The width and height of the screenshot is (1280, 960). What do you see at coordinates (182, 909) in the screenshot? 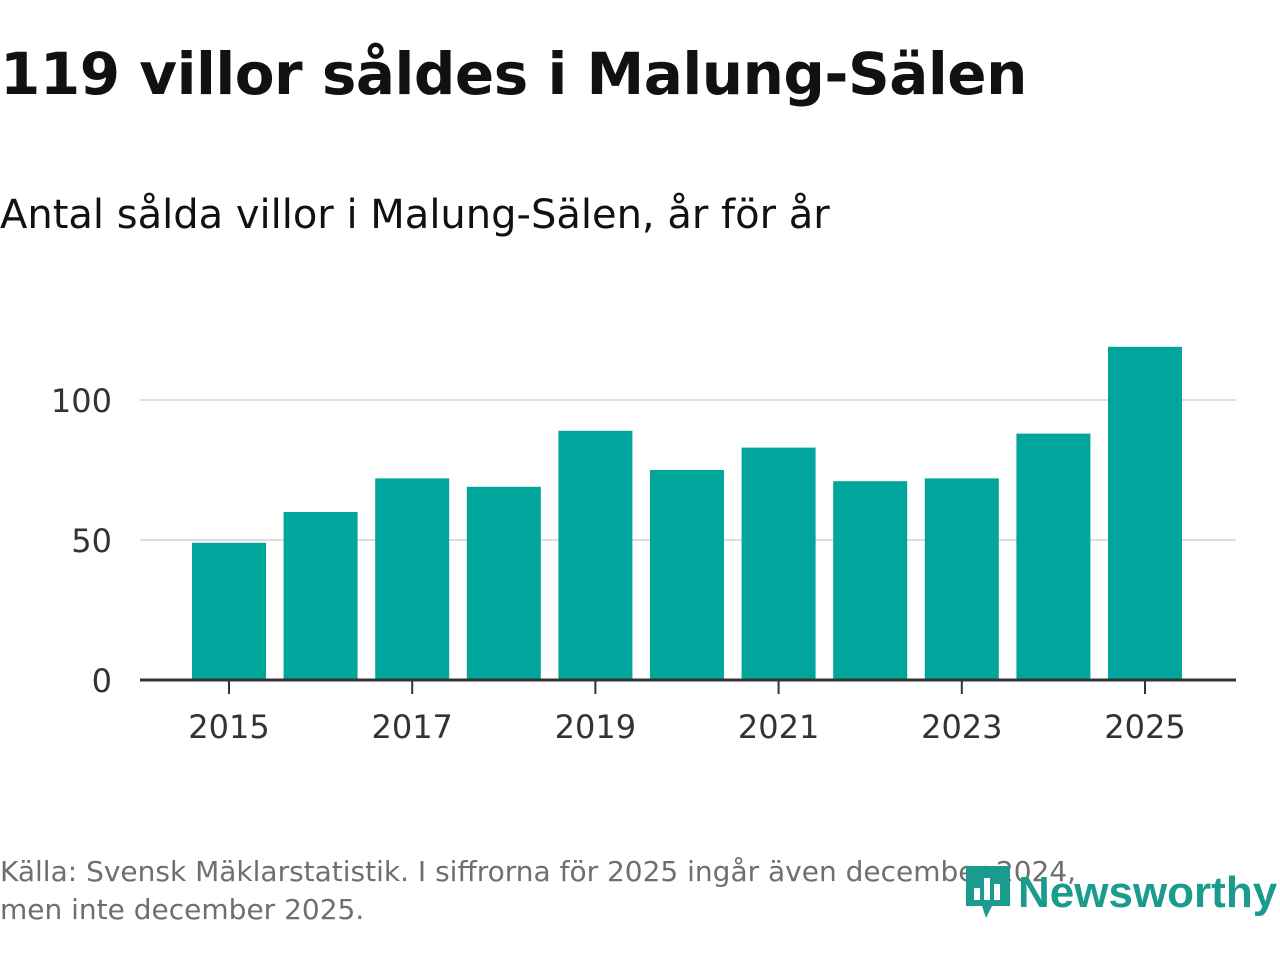
I see `footnote-line-2: men inte december 2025.` at bounding box center [182, 909].